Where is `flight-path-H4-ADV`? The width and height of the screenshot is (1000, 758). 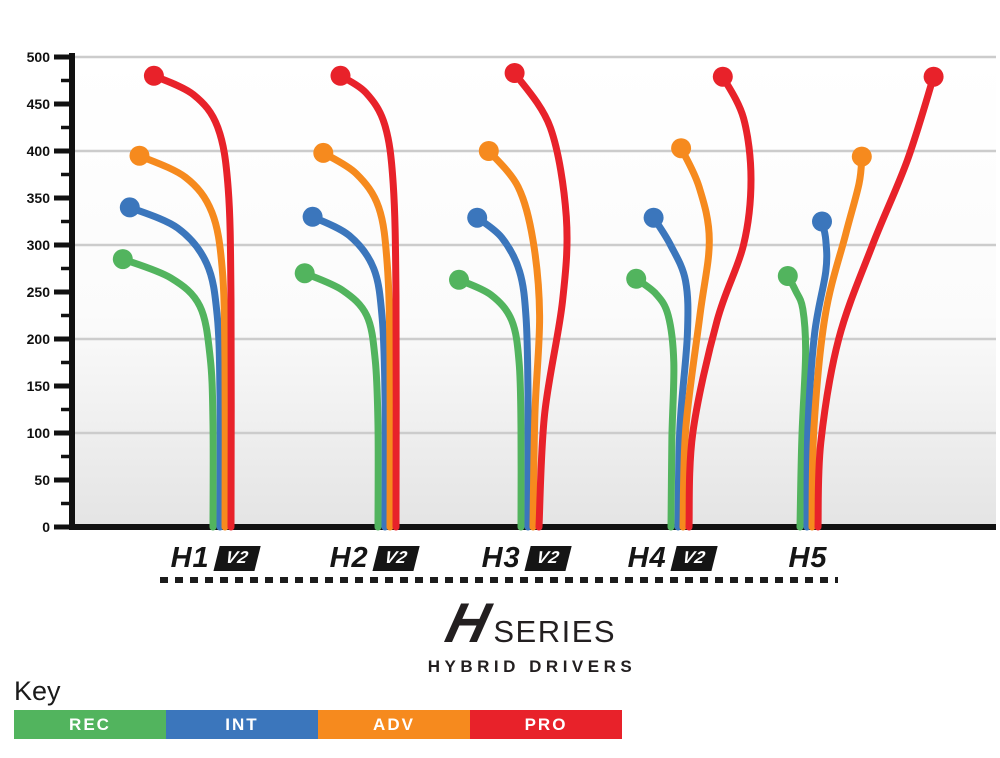 flight-path-H4-ADV is located at coordinates (695, 337).